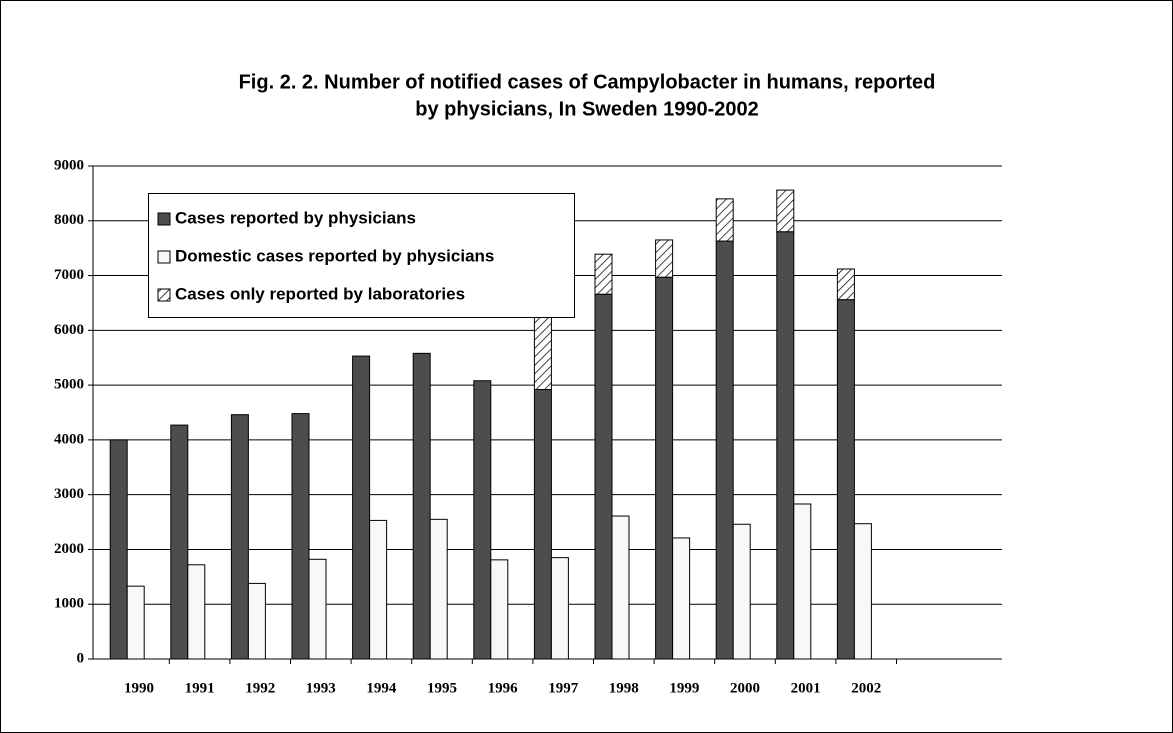 This screenshot has height=733, width=1173. Describe the element at coordinates (139, 688) in the screenshot. I see `x-tick-label: 1990` at that location.